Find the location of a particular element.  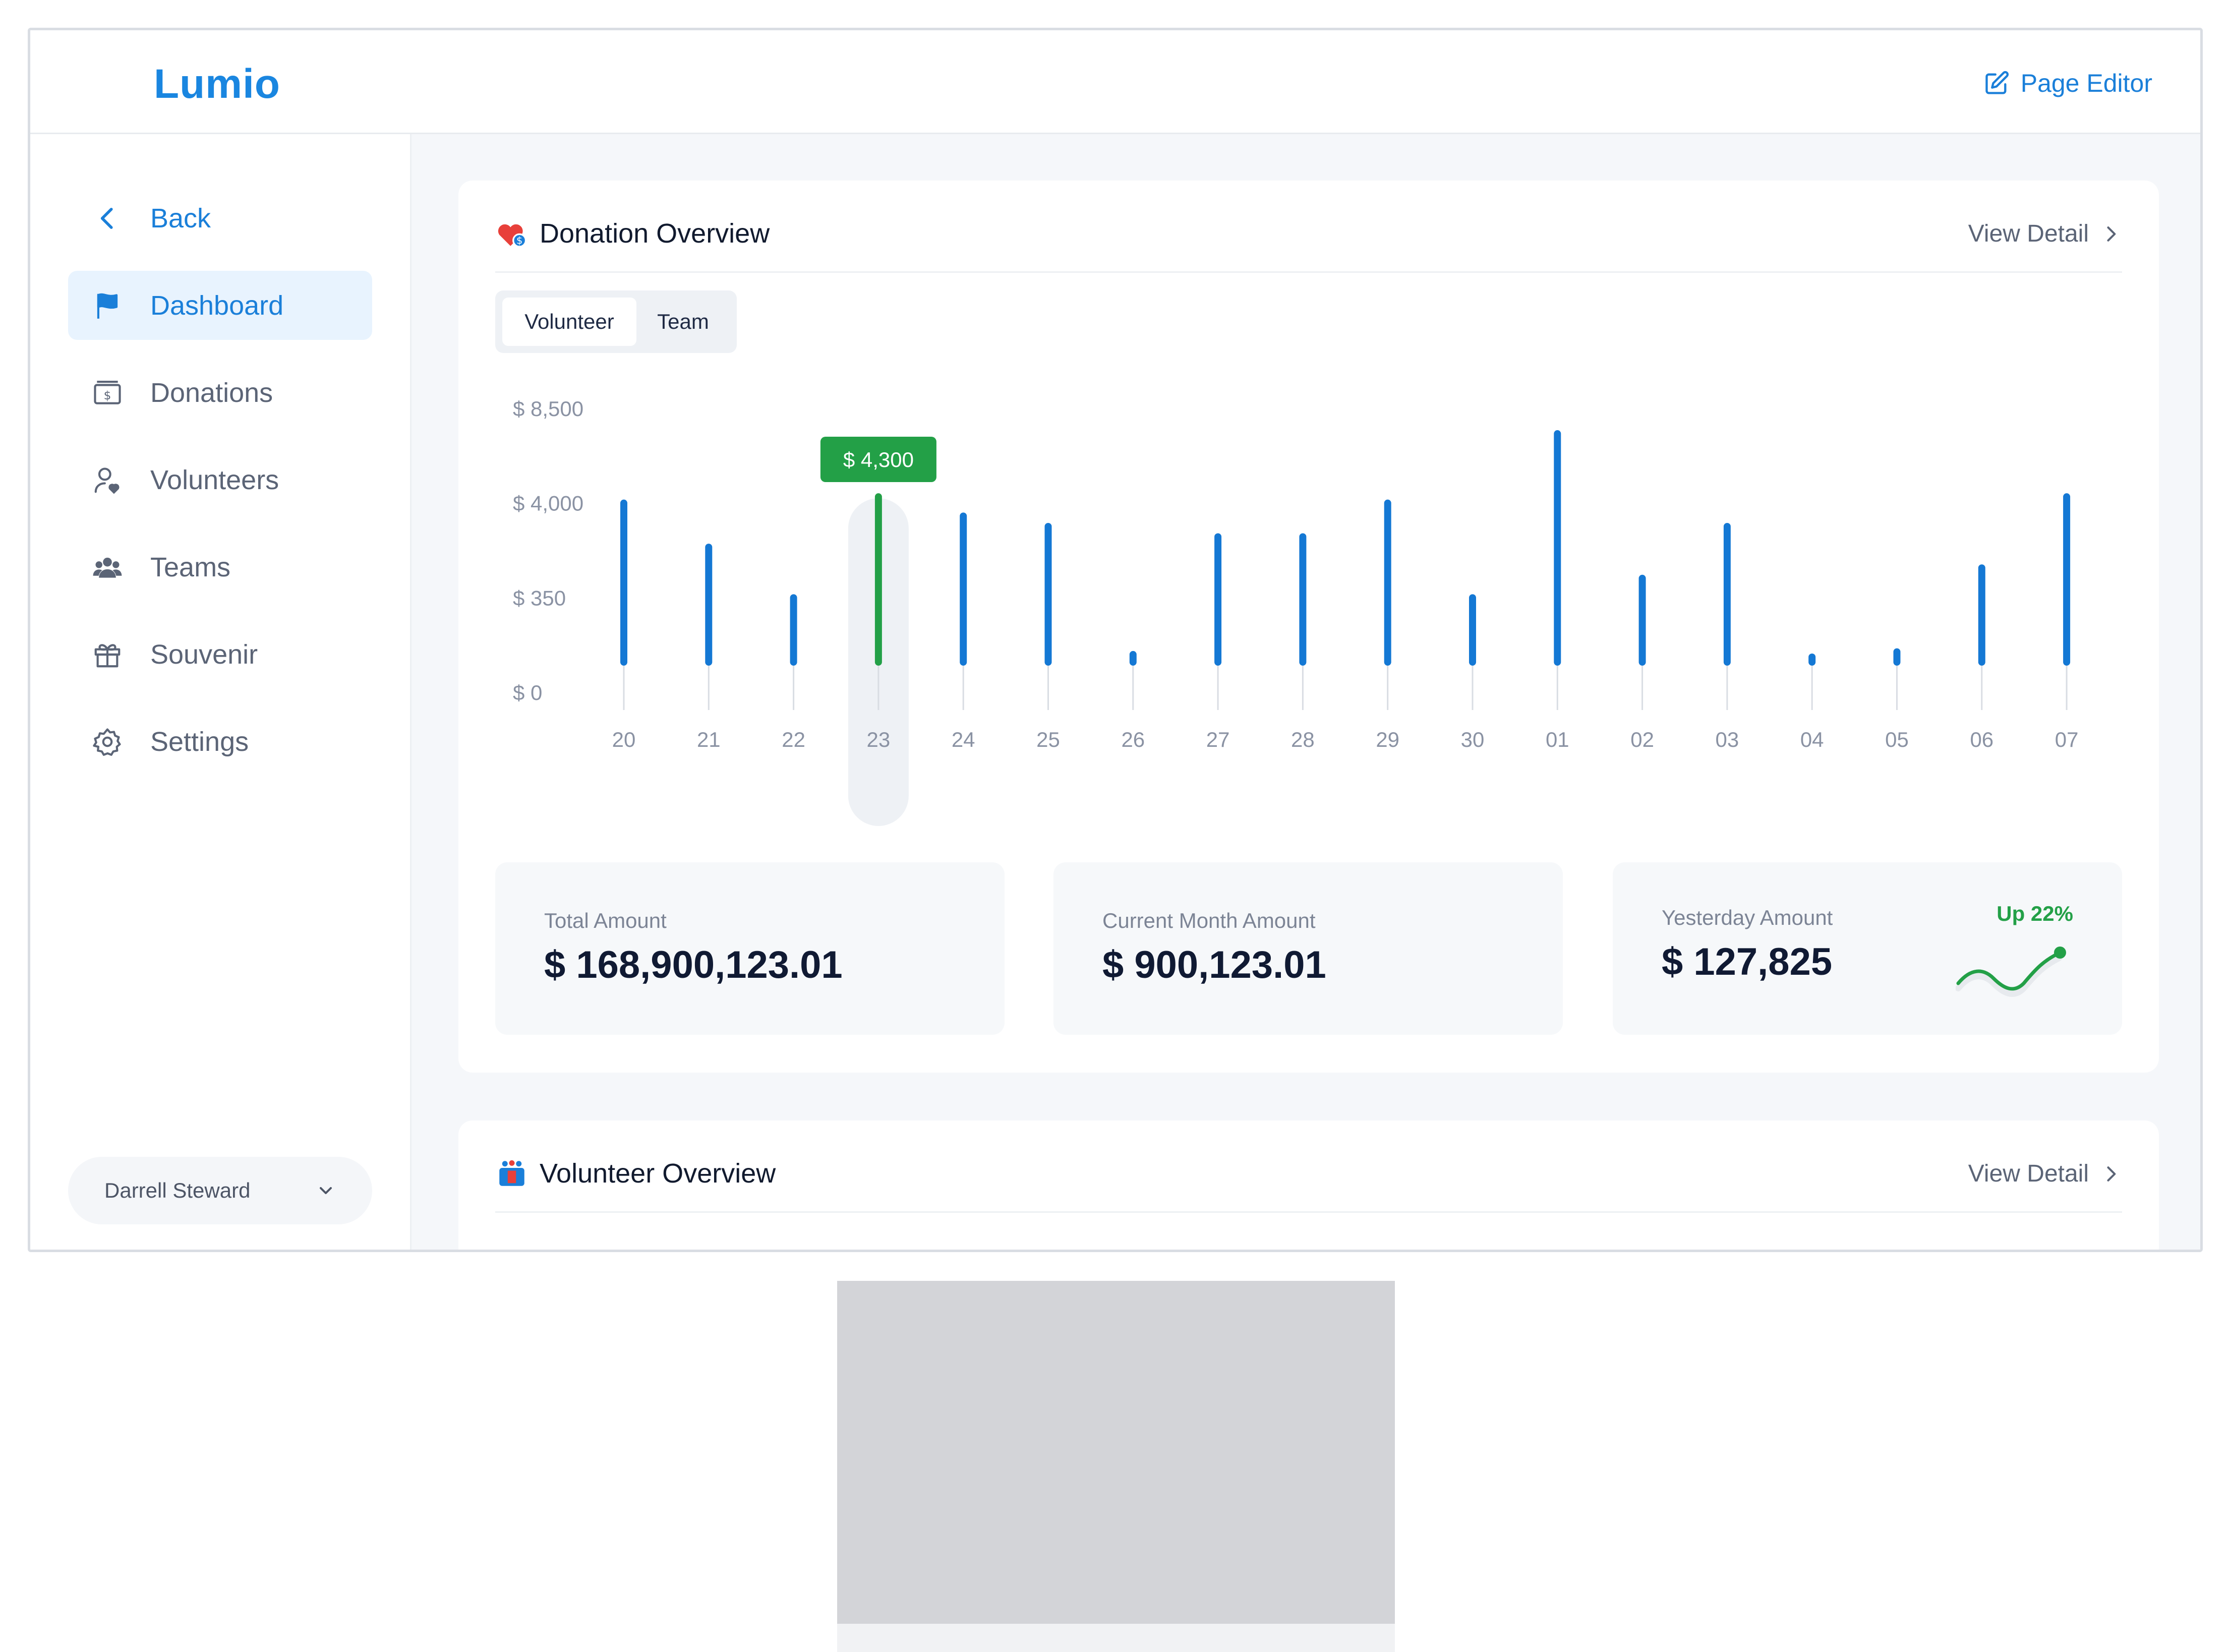

sidebar-item-label: Volunteers is located at coordinates (214, 479).